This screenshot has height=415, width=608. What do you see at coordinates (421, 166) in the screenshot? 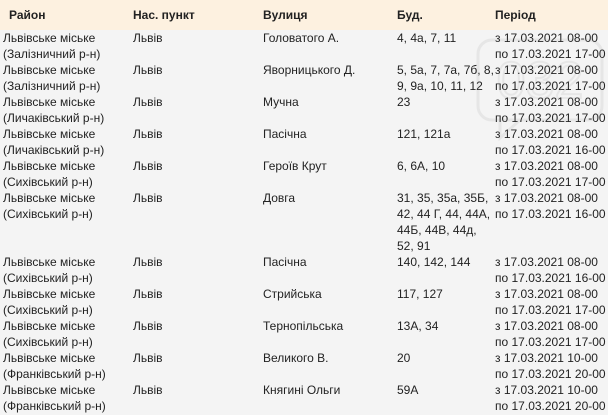
I see `house-numbers: 6, 6А, 10` at bounding box center [421, 166].